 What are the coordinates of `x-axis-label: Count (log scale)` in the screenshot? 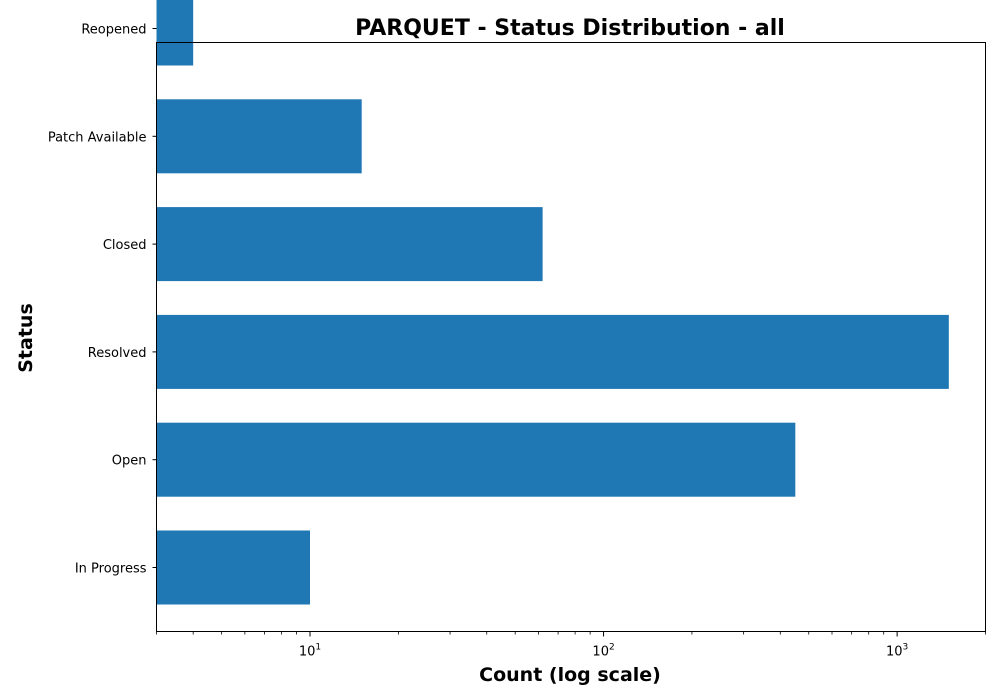 It's located at (570, 675).